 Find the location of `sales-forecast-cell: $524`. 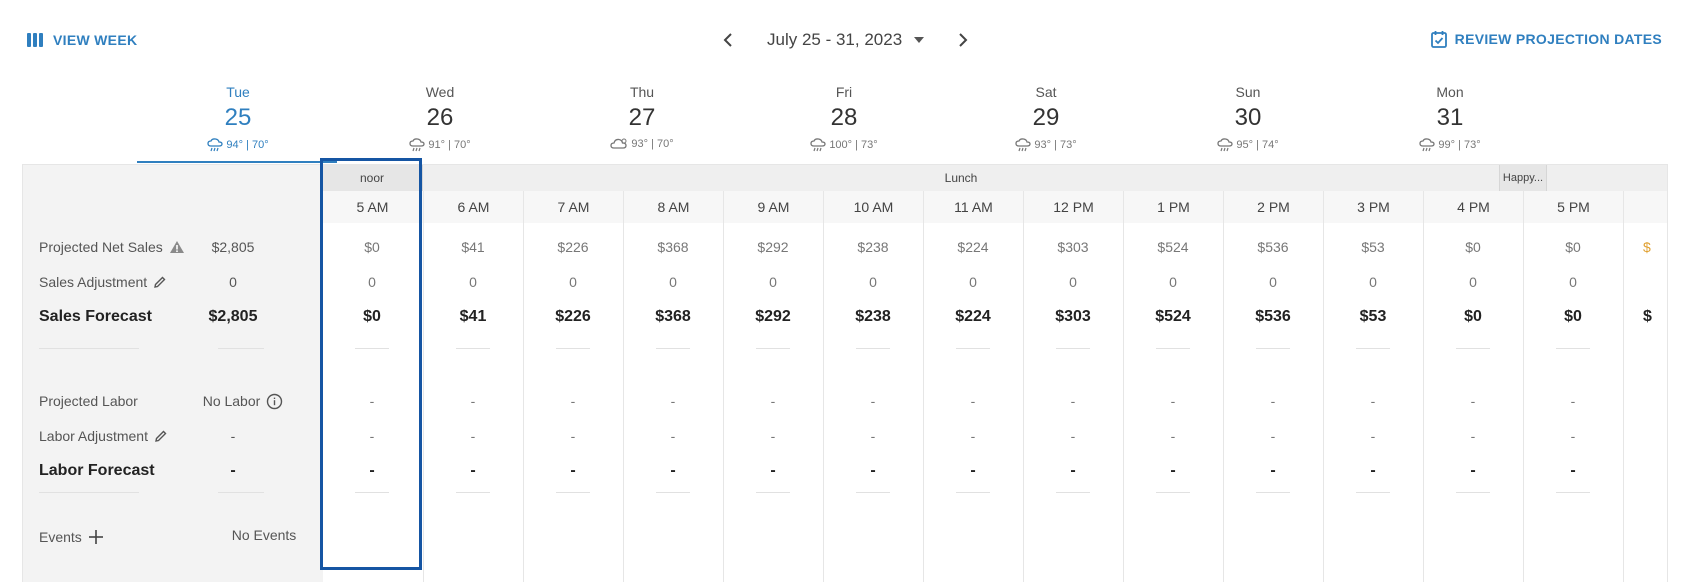

sales-forecast-cell: $524 is located at coordinates (1173, 316).